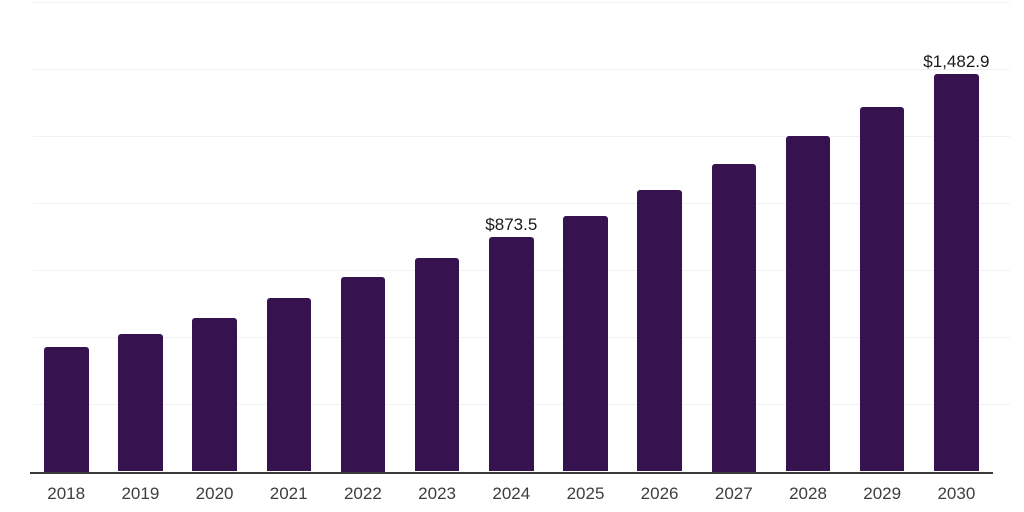 This screenshot has width=1024, height=512. I want to click on value-label-2024: $873.5, so click(511, 225).